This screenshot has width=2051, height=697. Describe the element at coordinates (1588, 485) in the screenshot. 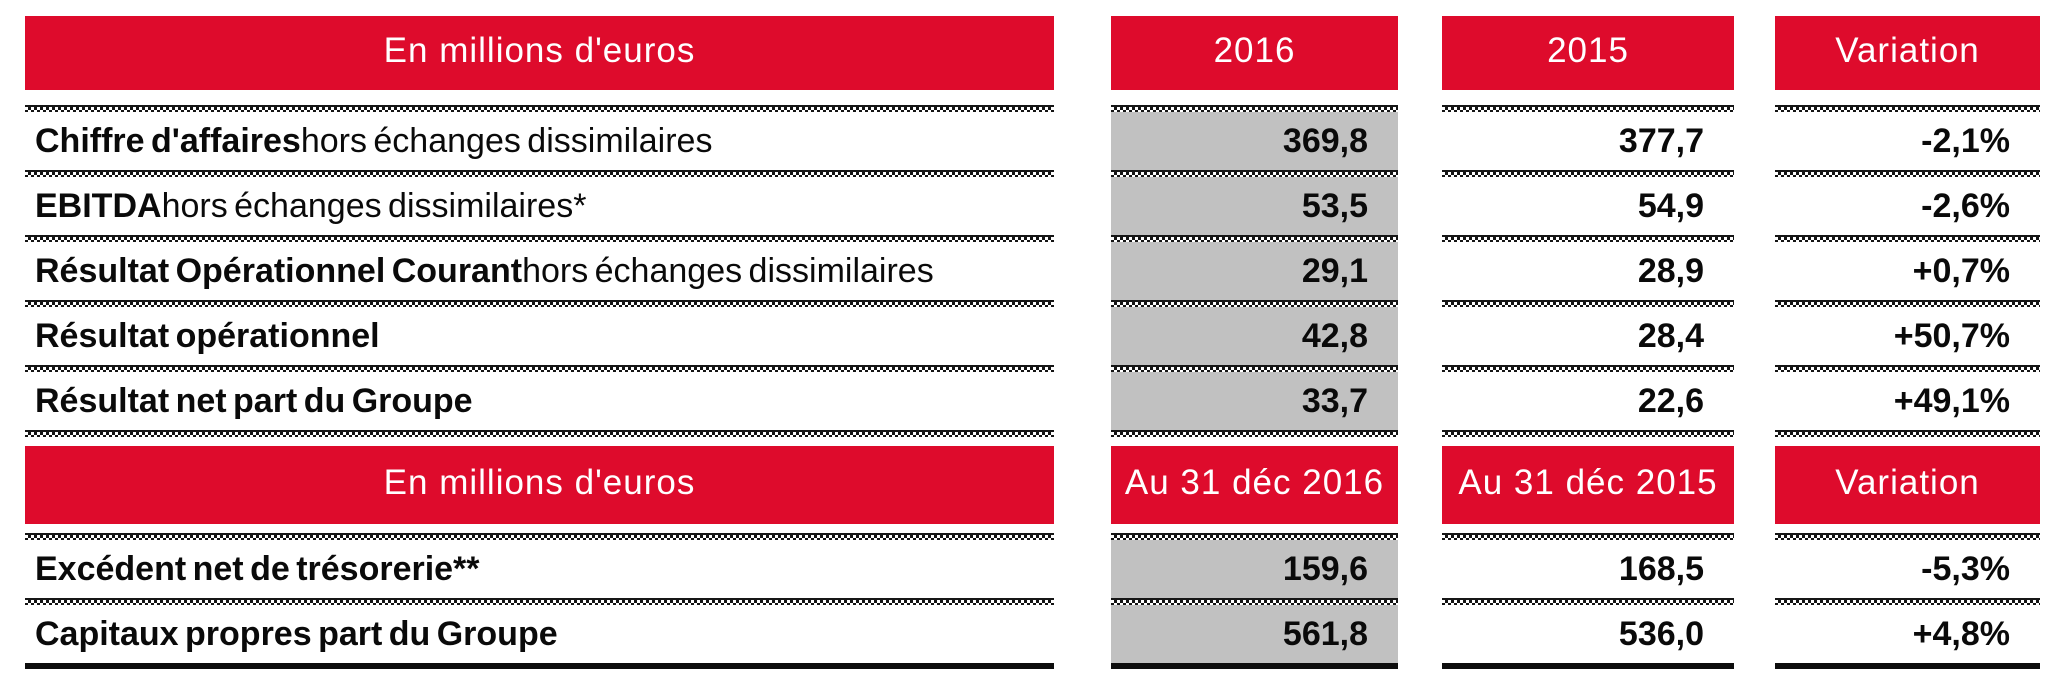

I see `section2-header-dec2015: Au 31 déc 2015` at that location.